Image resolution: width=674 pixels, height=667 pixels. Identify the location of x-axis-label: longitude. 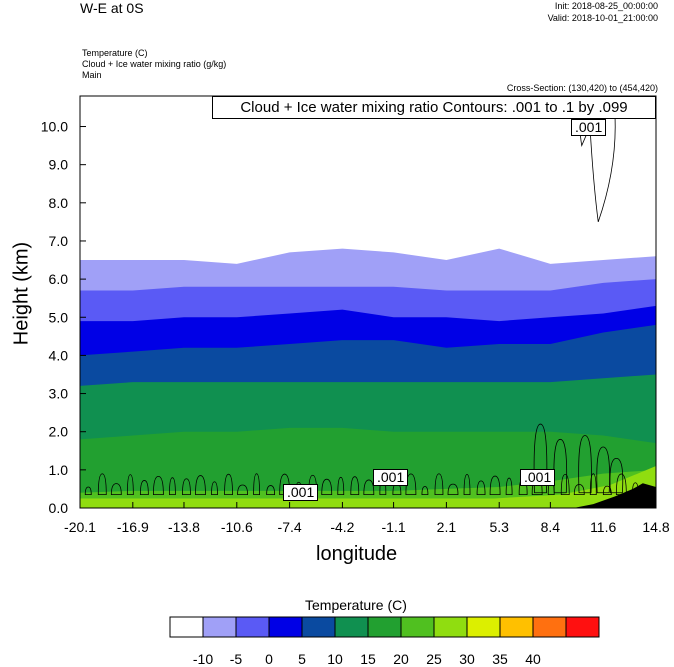
(357, 554).